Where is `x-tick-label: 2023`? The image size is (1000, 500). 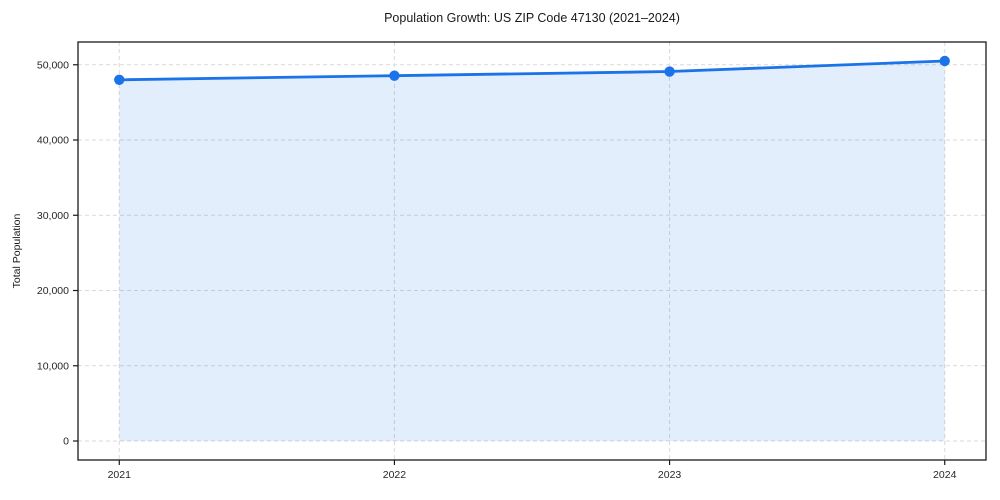
x-tick-label: 2023 is located at coordinates (670, 475).